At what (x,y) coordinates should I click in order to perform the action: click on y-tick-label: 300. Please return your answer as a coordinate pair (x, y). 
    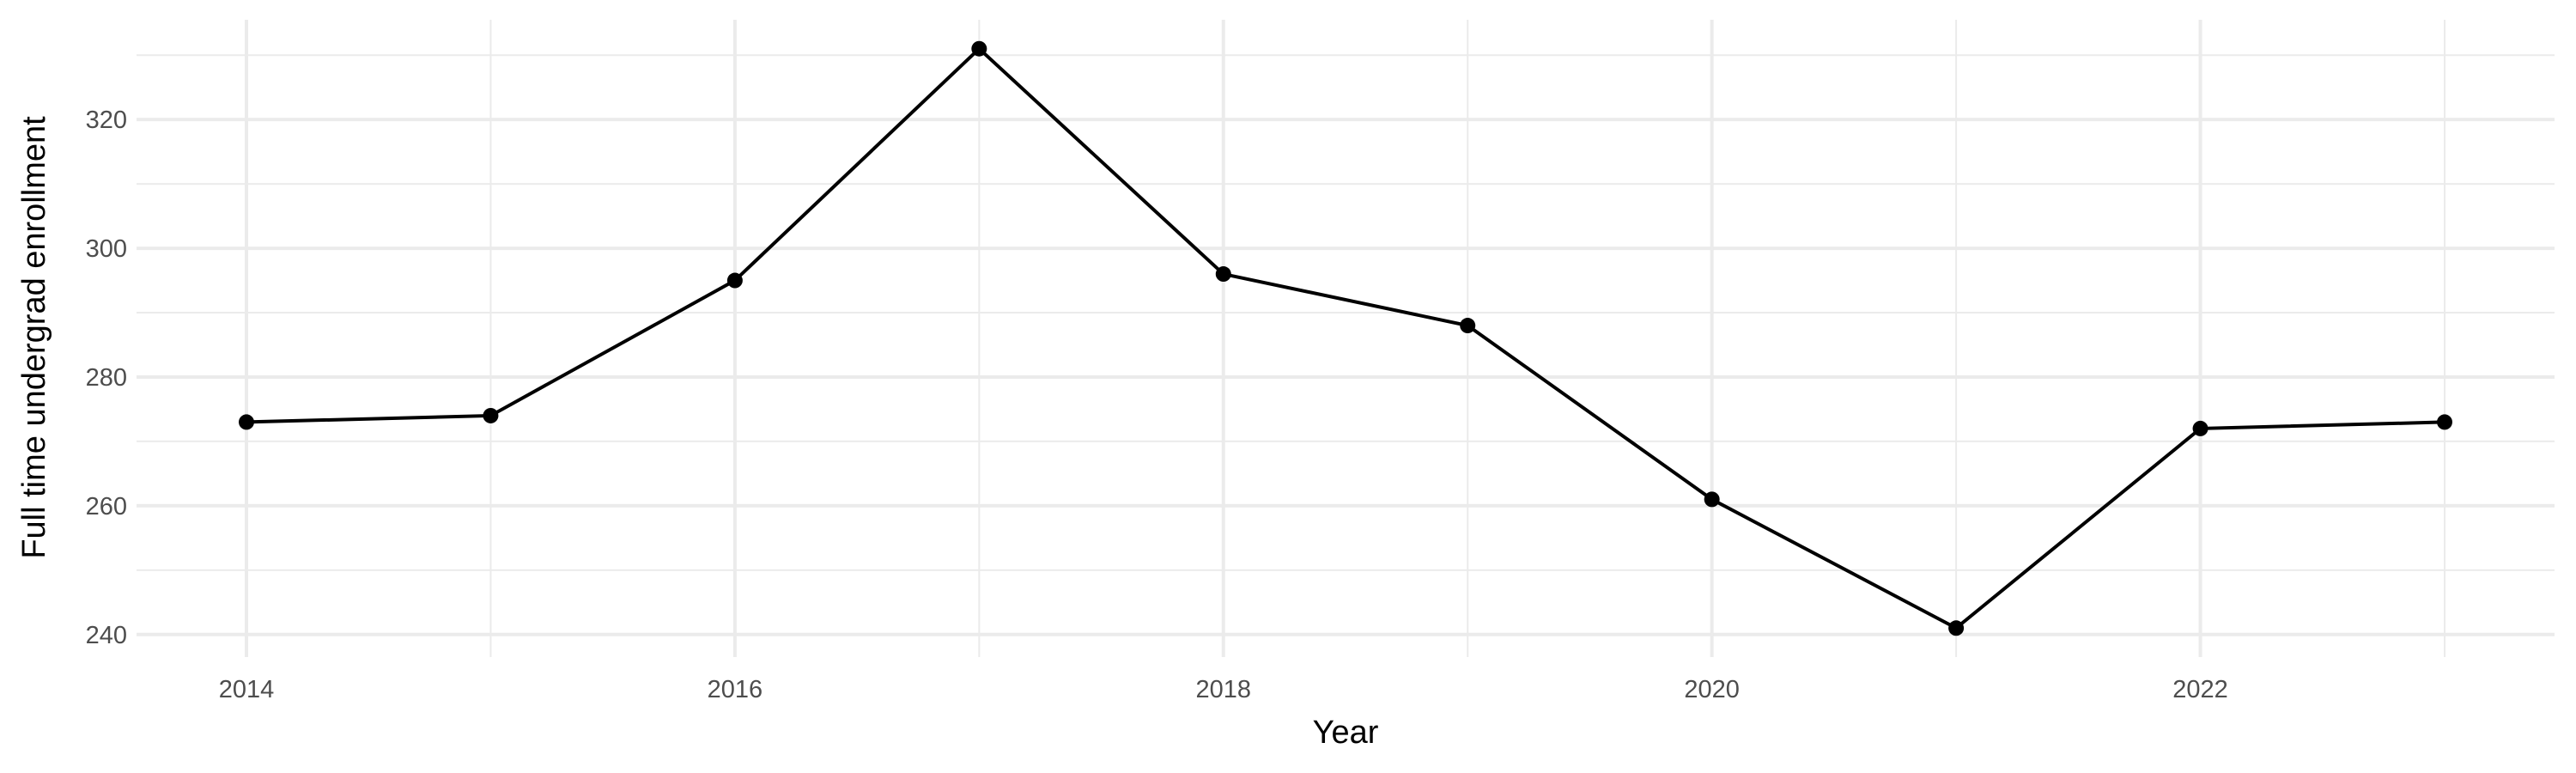
    Looking at the image, I should click on (106, 249).